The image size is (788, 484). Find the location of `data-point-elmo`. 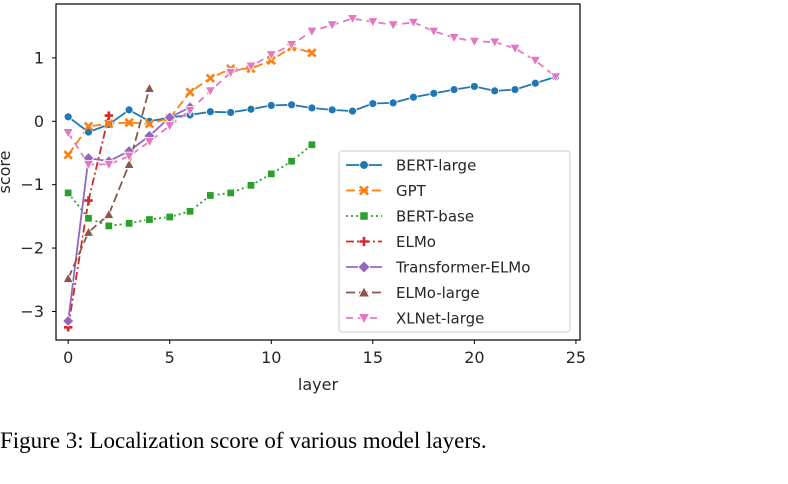

data-point-elmo is located at coordinates (88, 200).